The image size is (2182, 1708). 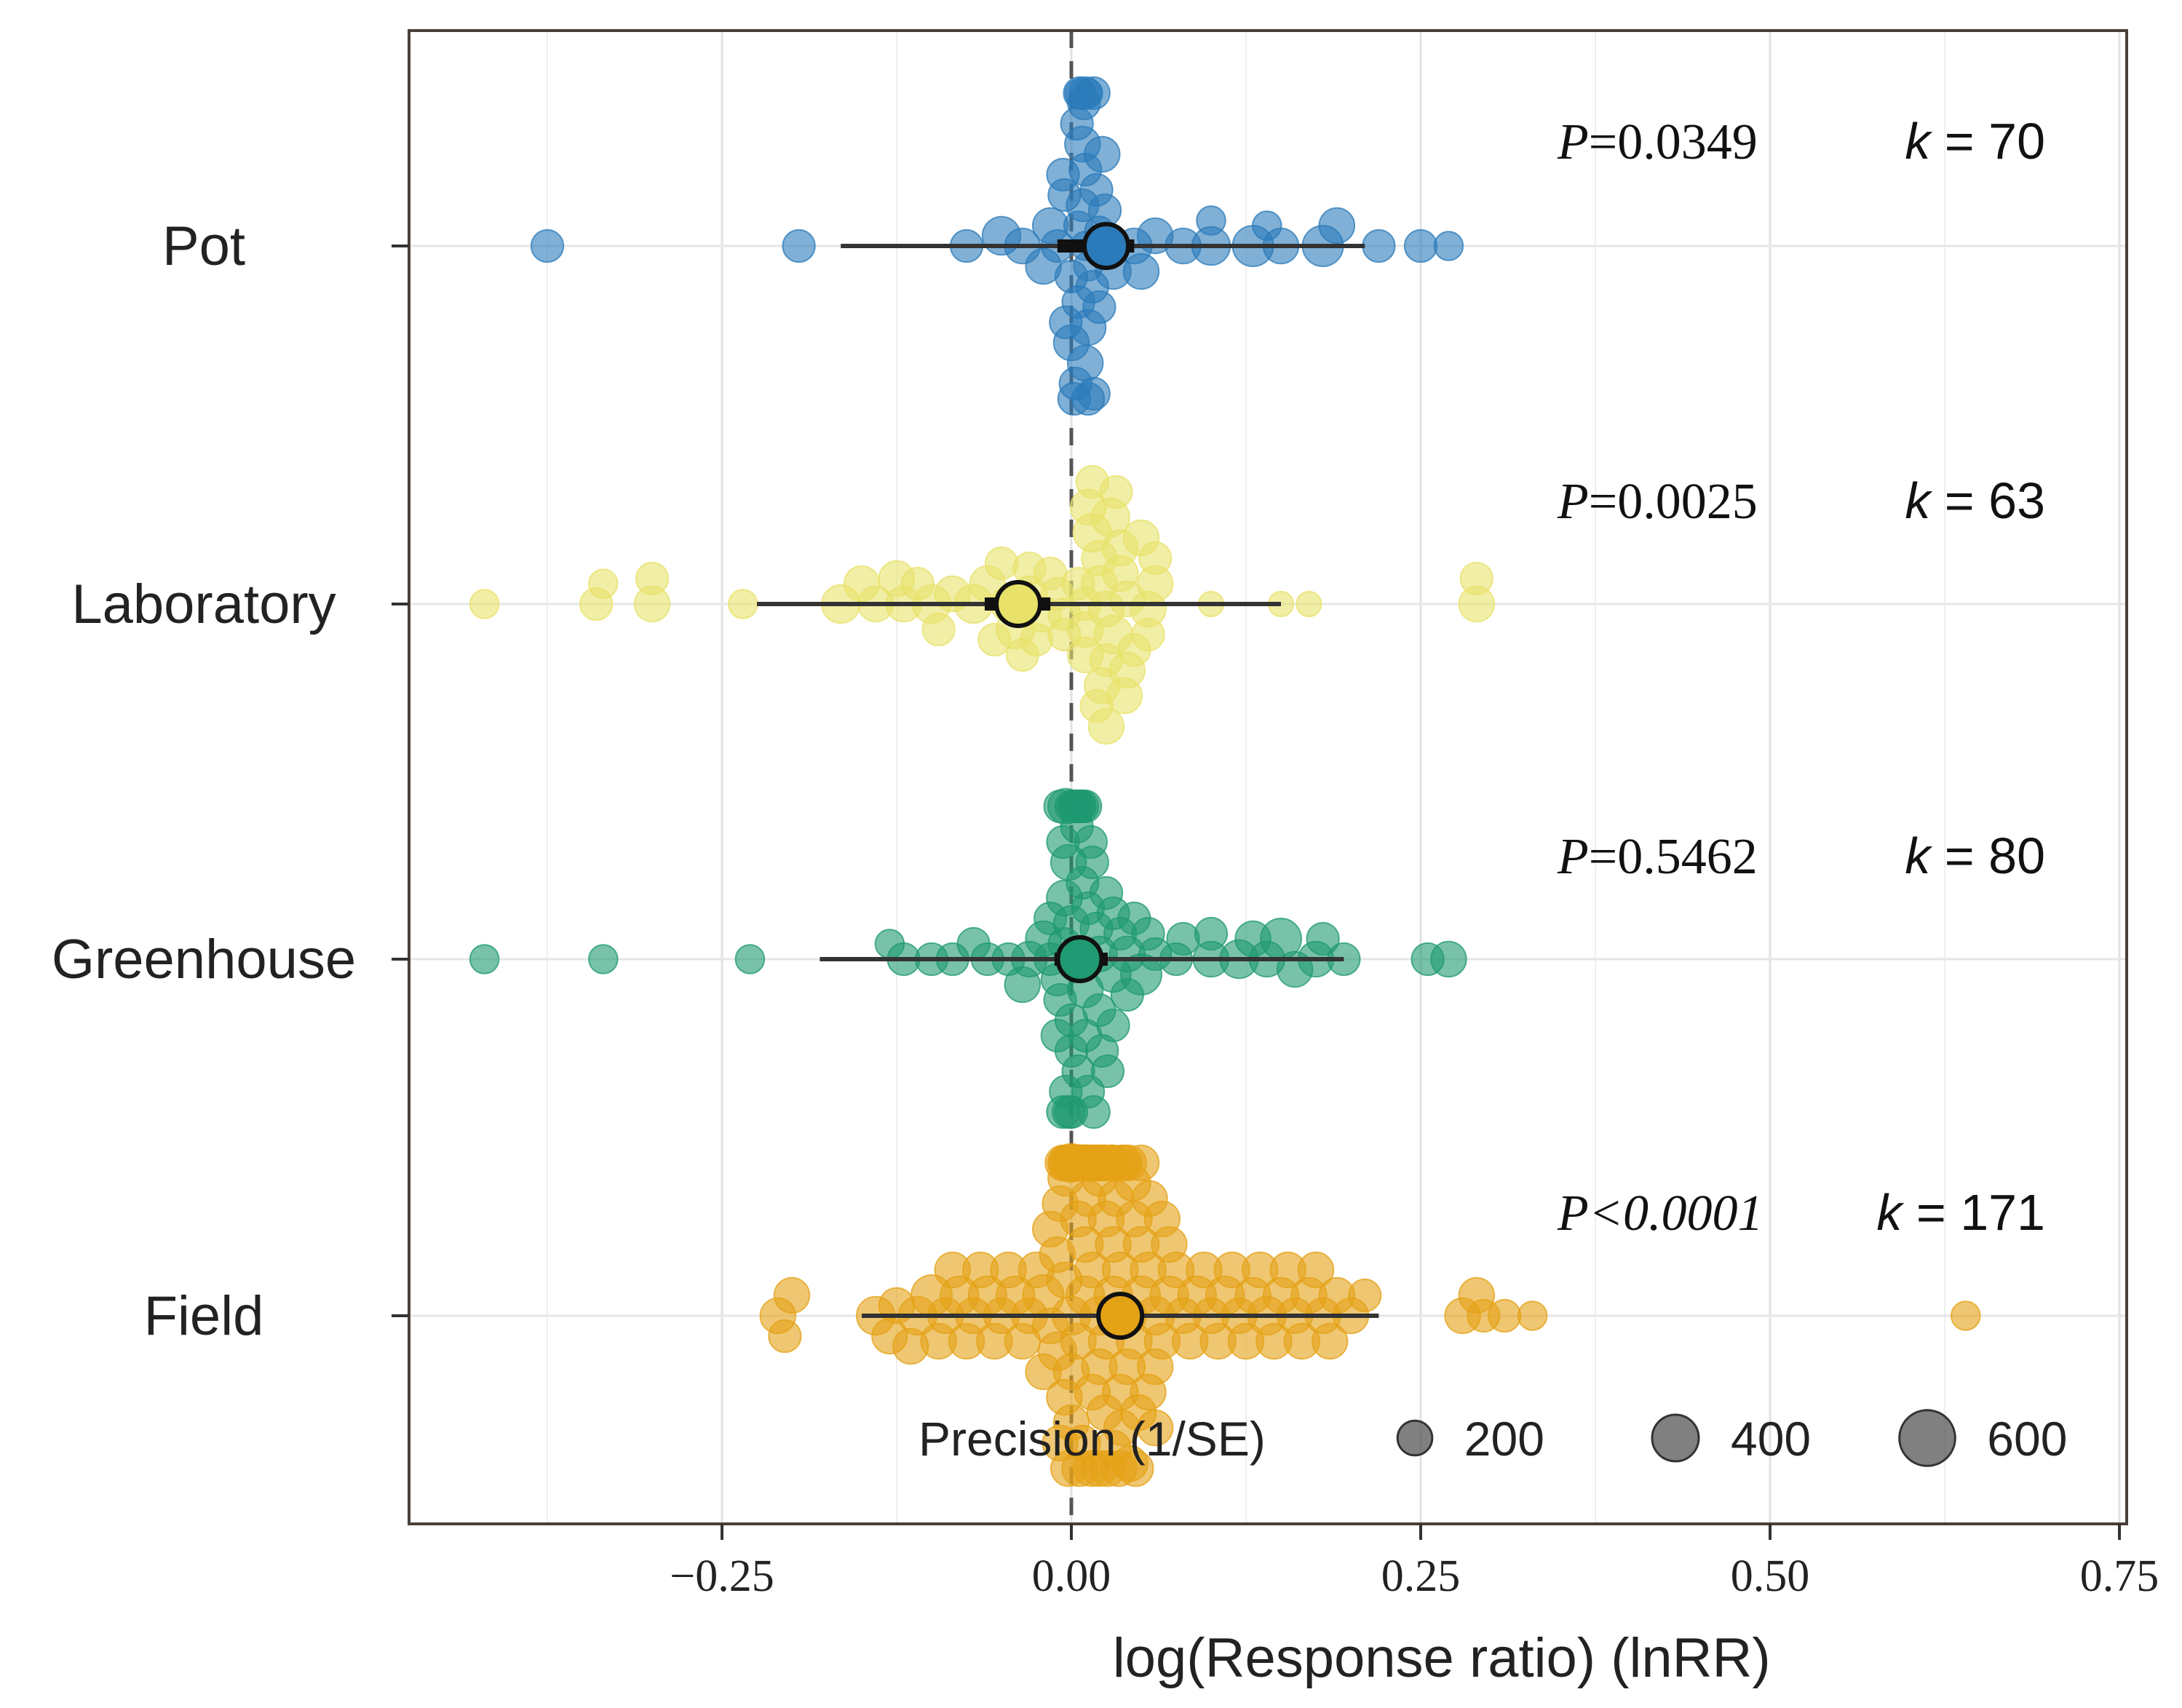 What do you see at coordinates (204, 1316) in the screenshot?
I see `y-tick-label: Field` at bounding box center [204, 1316].